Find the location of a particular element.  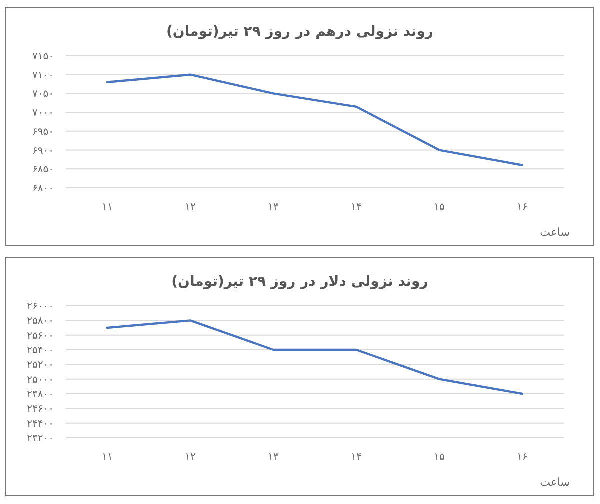

y-tick-label: ۲۵۶۰۰ is located at coordinates (40, 336).